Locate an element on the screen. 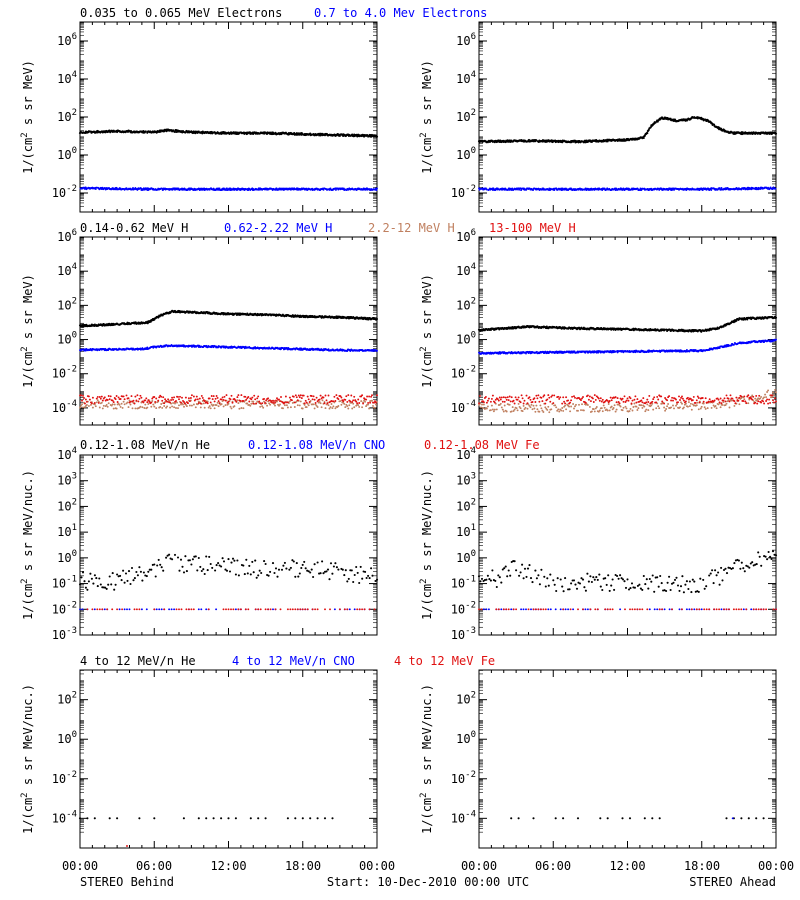  y-tick-exponent: 6 is located at coordinates (74, 233).